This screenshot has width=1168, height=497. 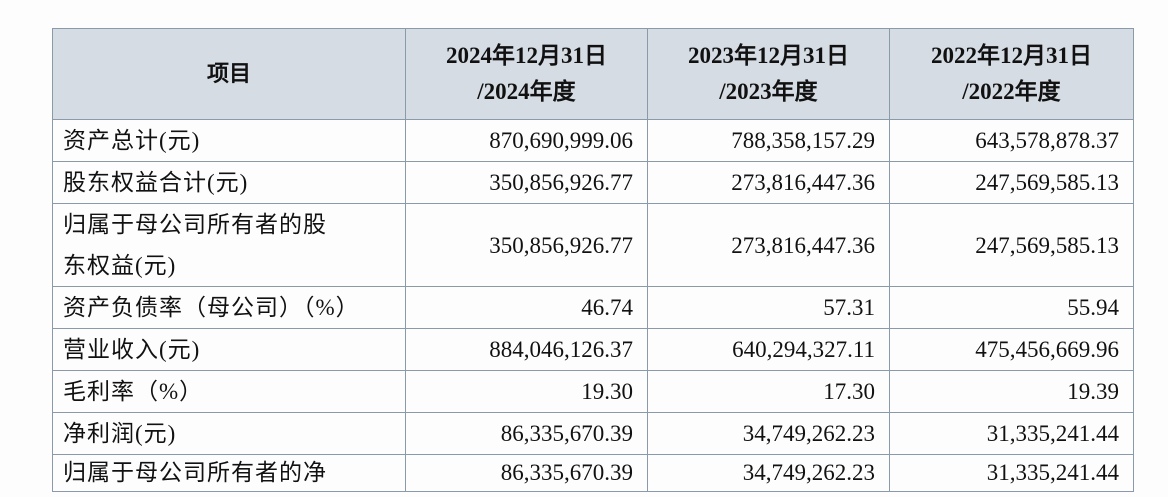 I want to click on header-2024-line1: 2024年12月31日, so click(x=526, y=55).